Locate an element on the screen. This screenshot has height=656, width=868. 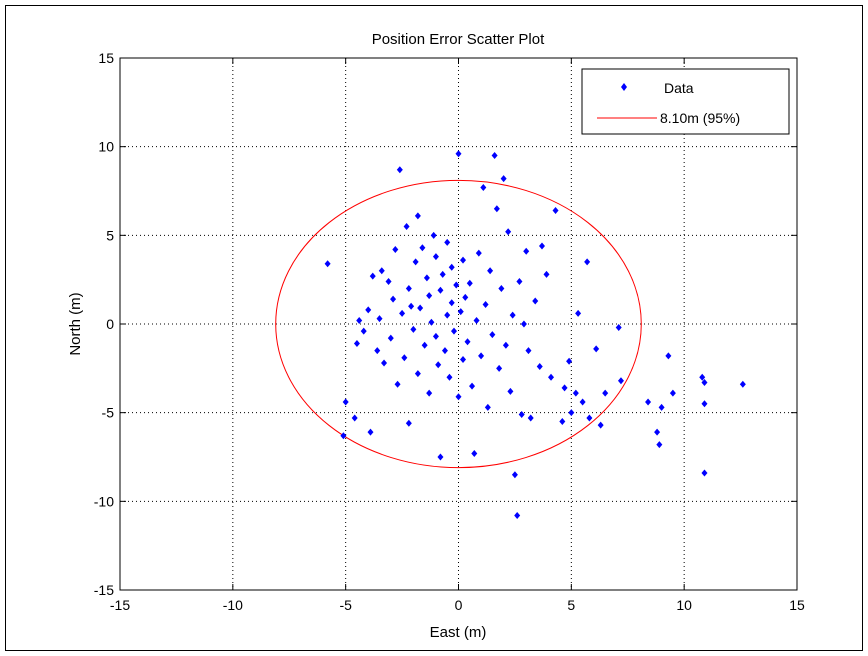
y-tick-label: 15 is located at coordinates (106, 58).